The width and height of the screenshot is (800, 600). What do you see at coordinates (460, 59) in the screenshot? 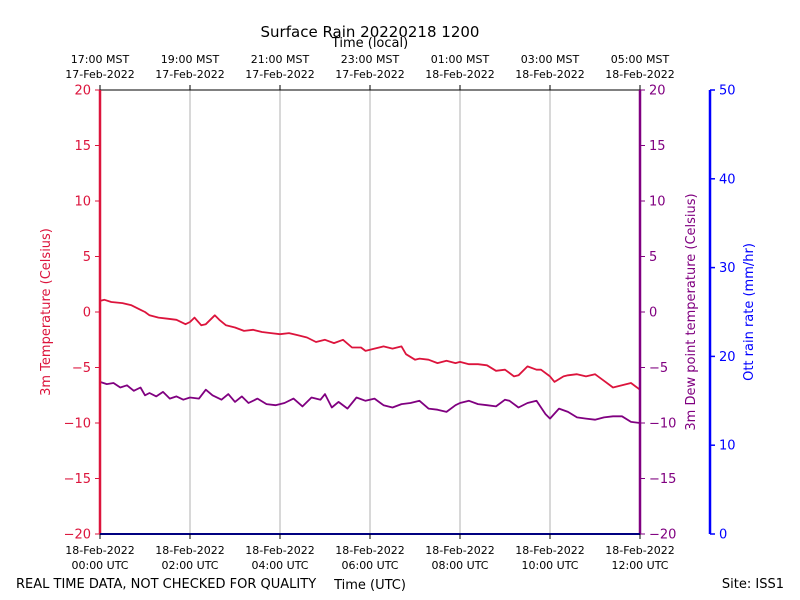
I see `top-tick-label: 01:00 MST` at bounding box center [460, 59].